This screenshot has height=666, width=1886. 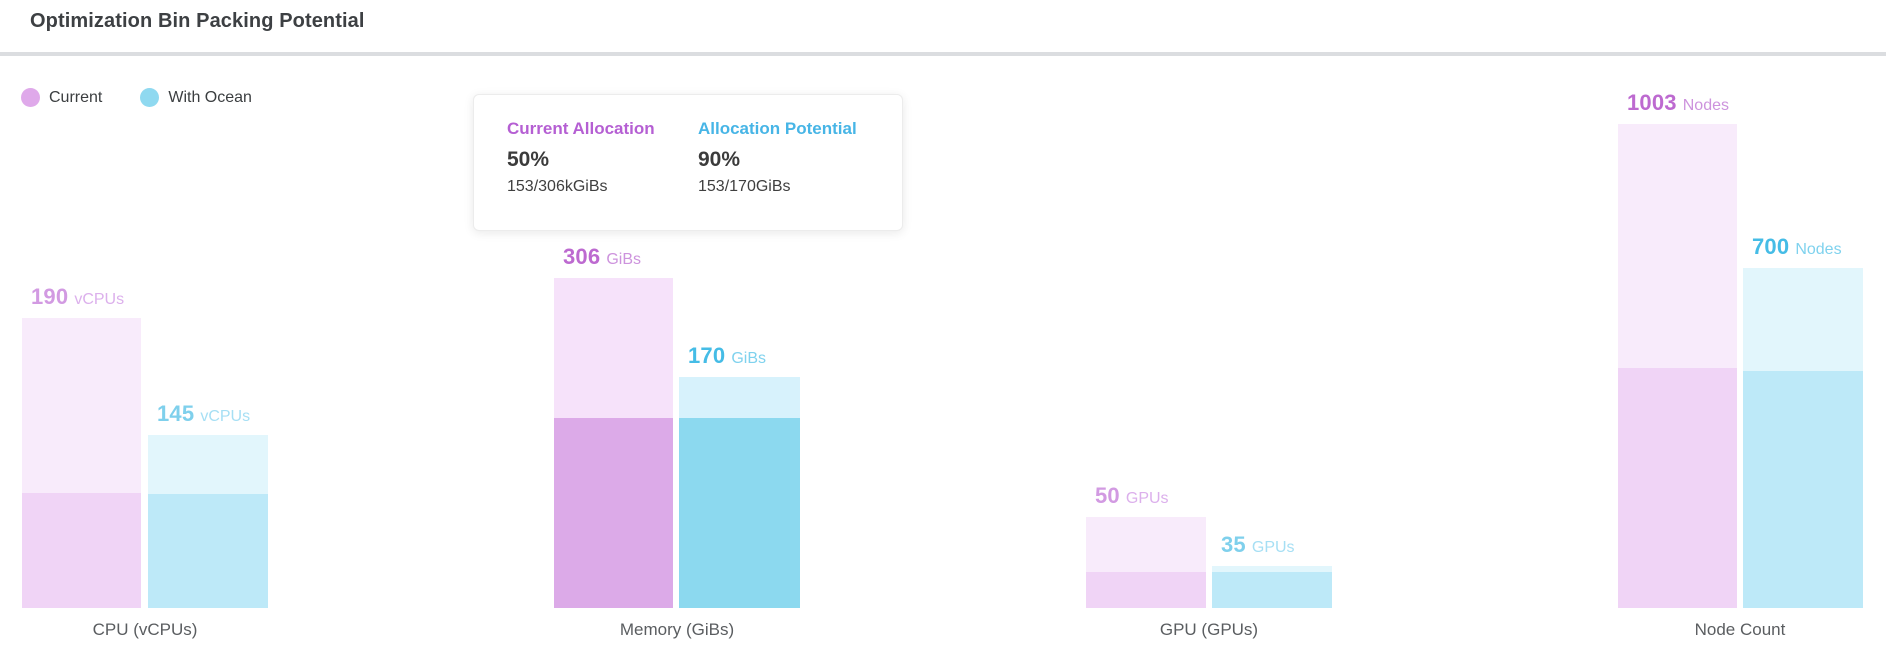 I want to click on bar-label-nodes-current: 1003 Nodes, so click(x=1678, y=102).